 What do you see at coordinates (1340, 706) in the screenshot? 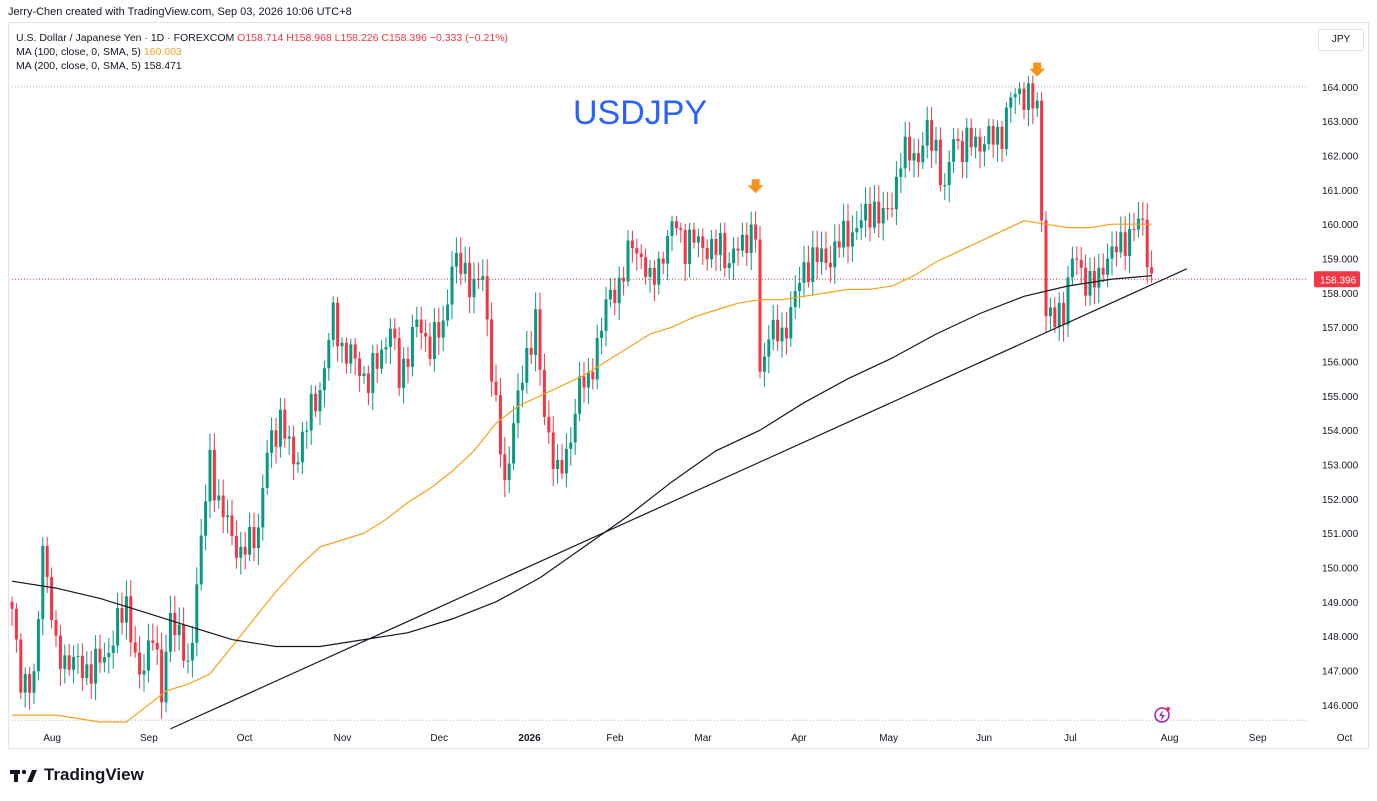
I see `y-tick-label: 146.000` at bounding box center [1340, 706].